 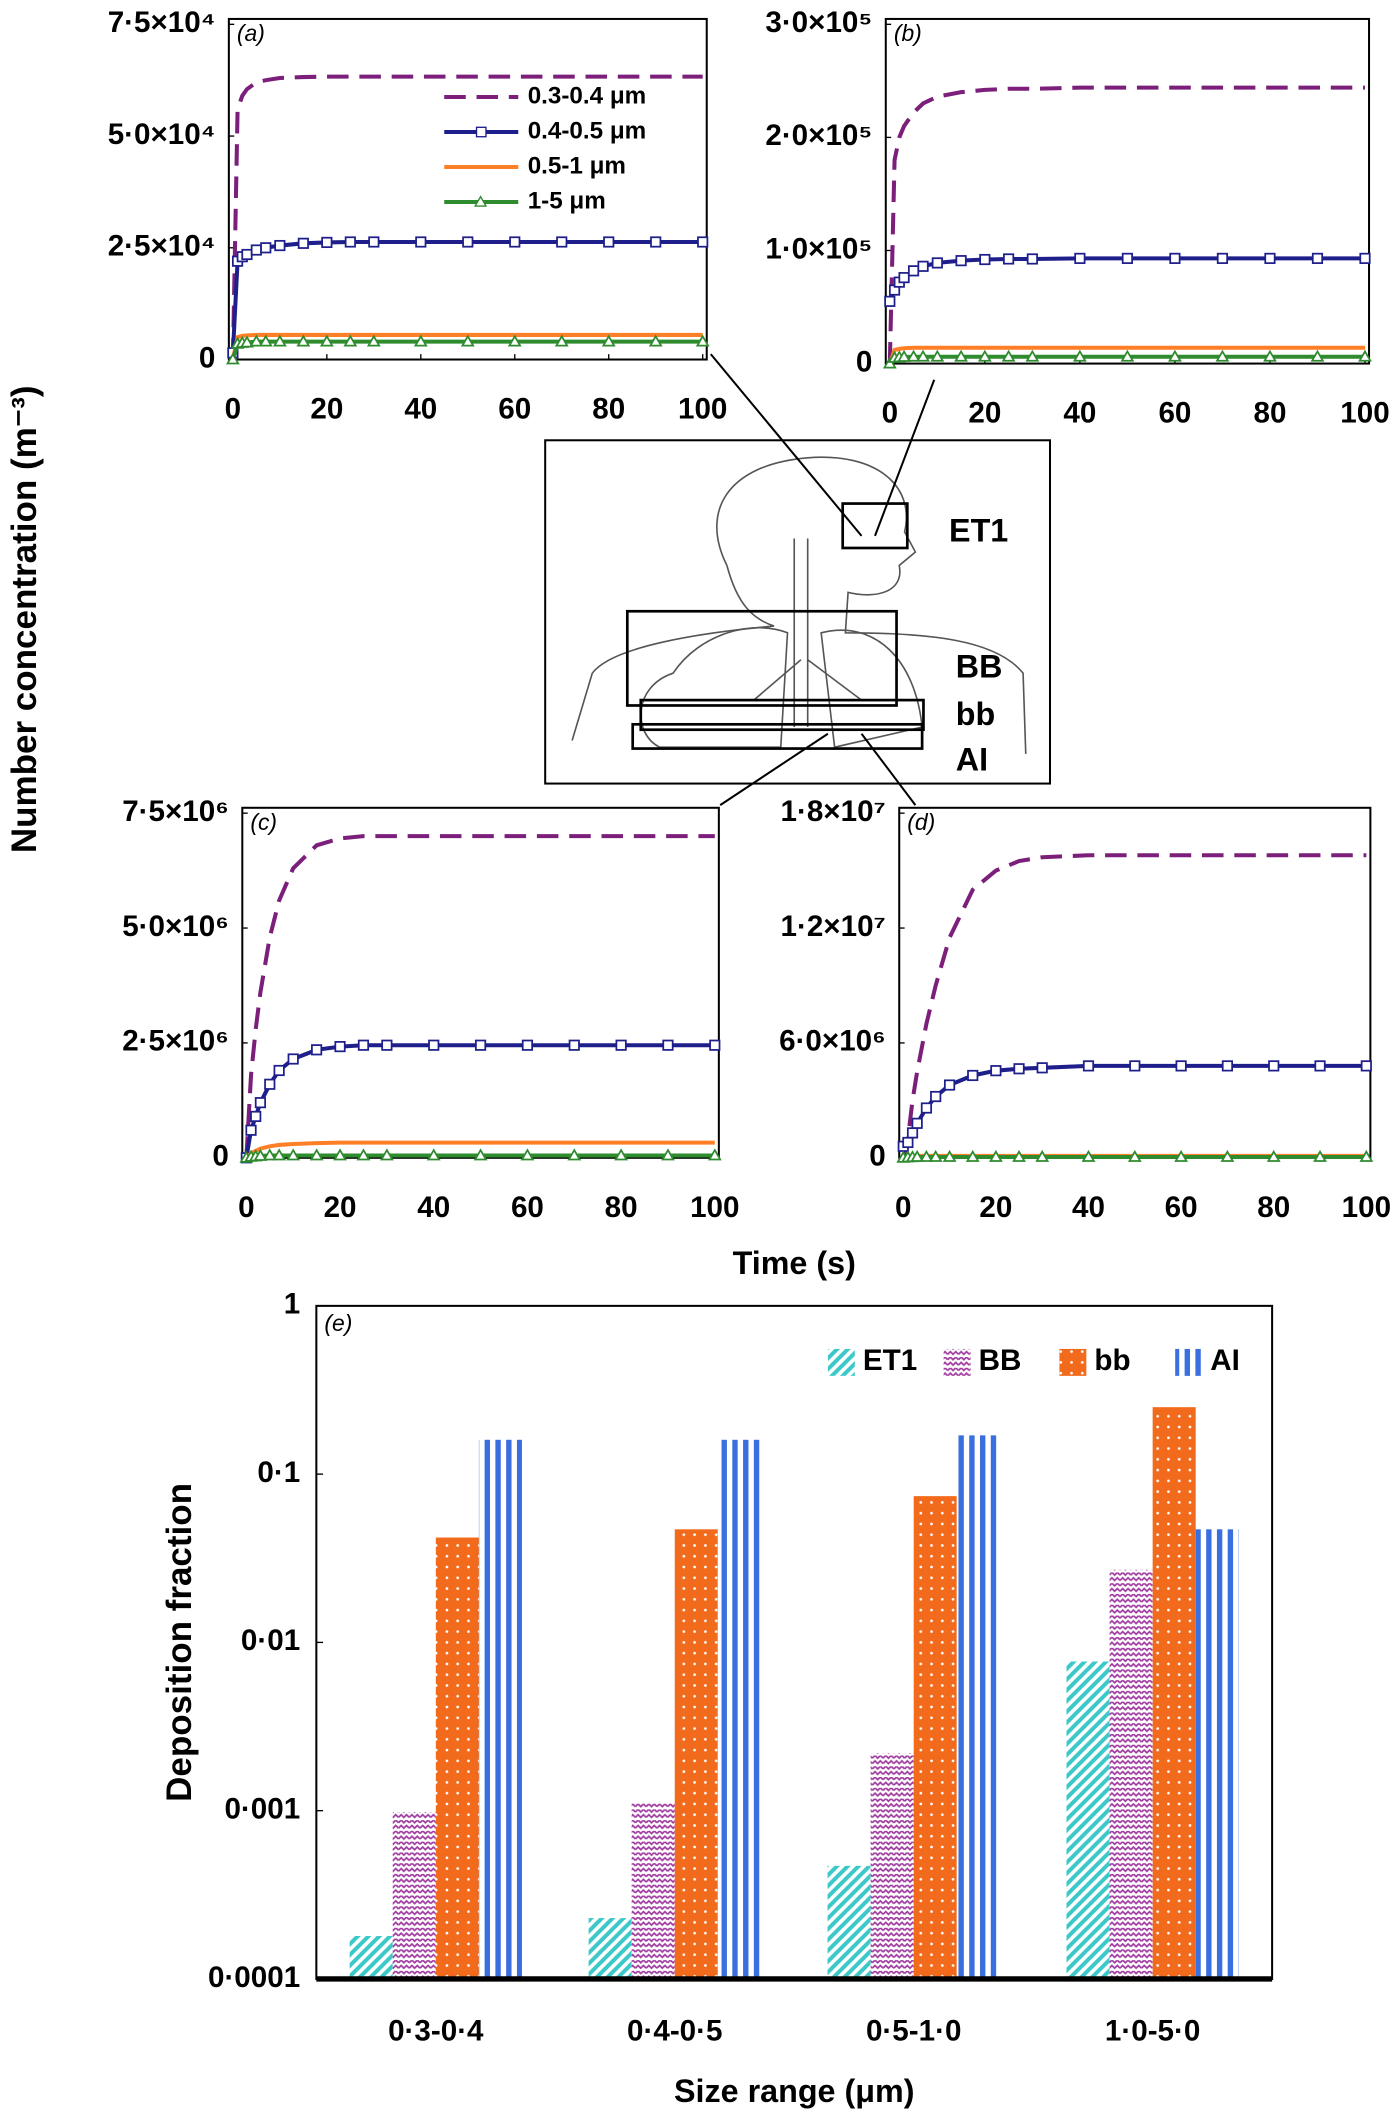 I want to click on x-axis-label: Time (s), so click(x=794, y=1263).